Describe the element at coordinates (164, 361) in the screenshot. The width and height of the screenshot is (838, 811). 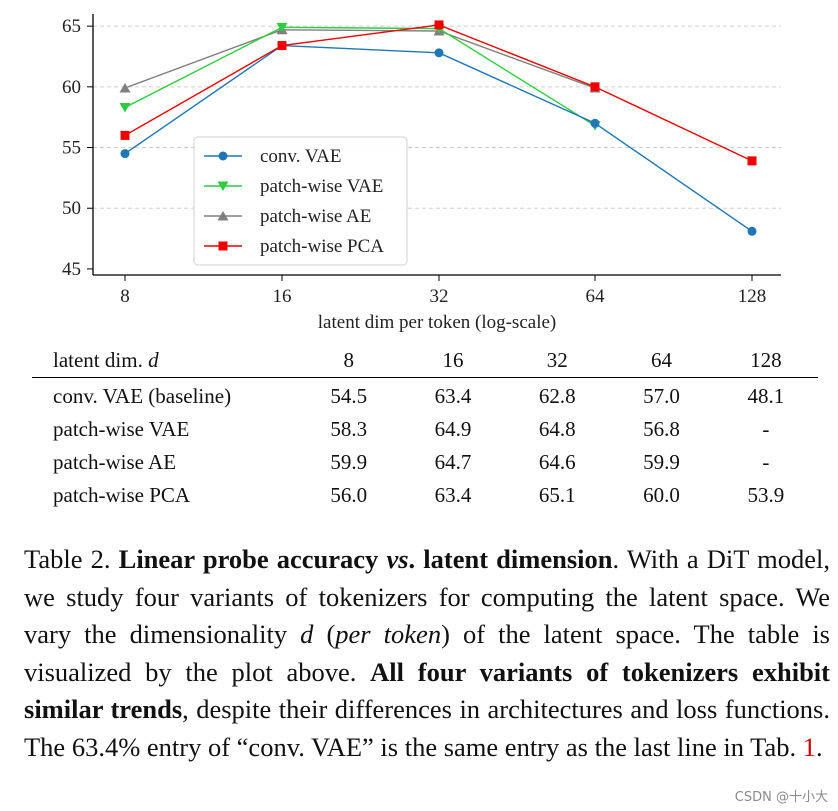
I see `header-label: latent dim. d` at that location.